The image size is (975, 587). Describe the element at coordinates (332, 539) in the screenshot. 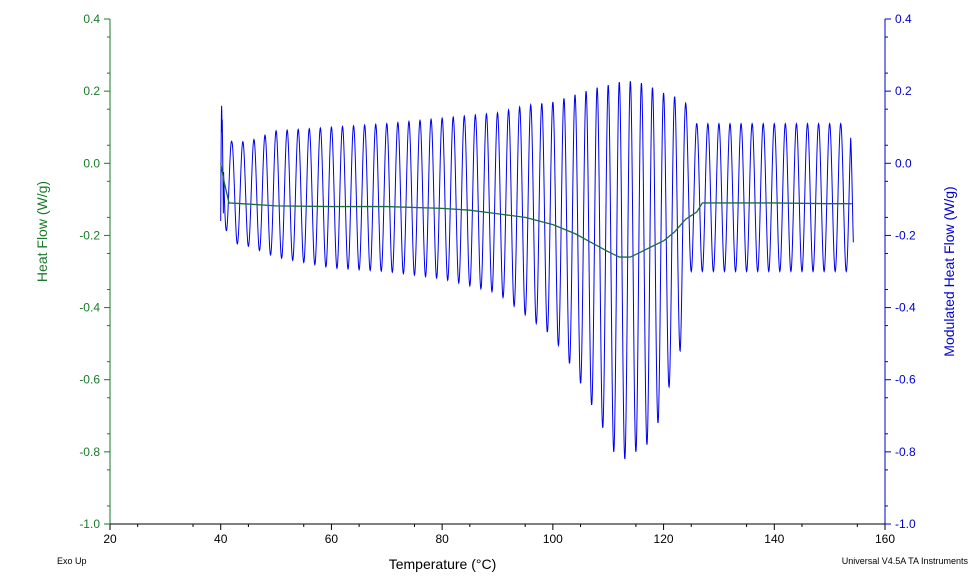

I see `x-tick-label: 60` at that location.